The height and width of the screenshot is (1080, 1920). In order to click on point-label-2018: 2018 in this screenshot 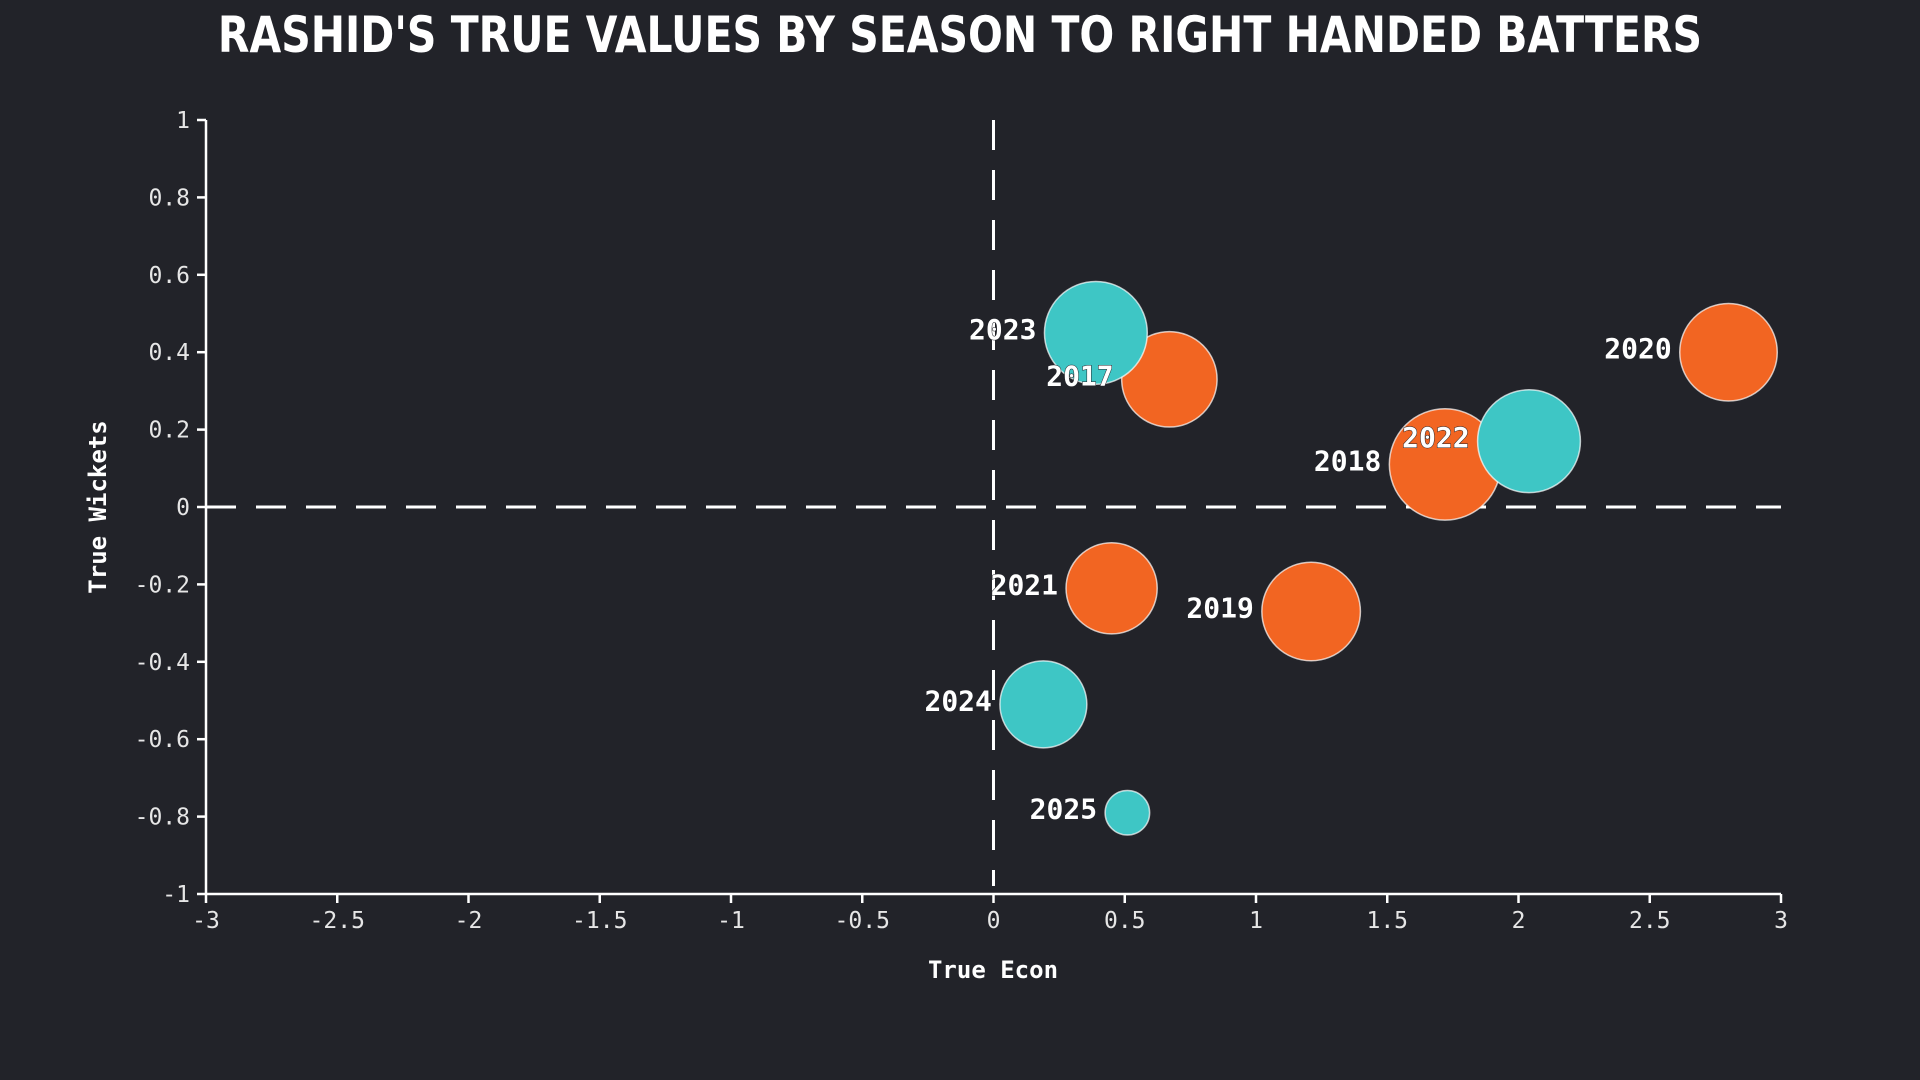, I will do `click(1347, 460)`.